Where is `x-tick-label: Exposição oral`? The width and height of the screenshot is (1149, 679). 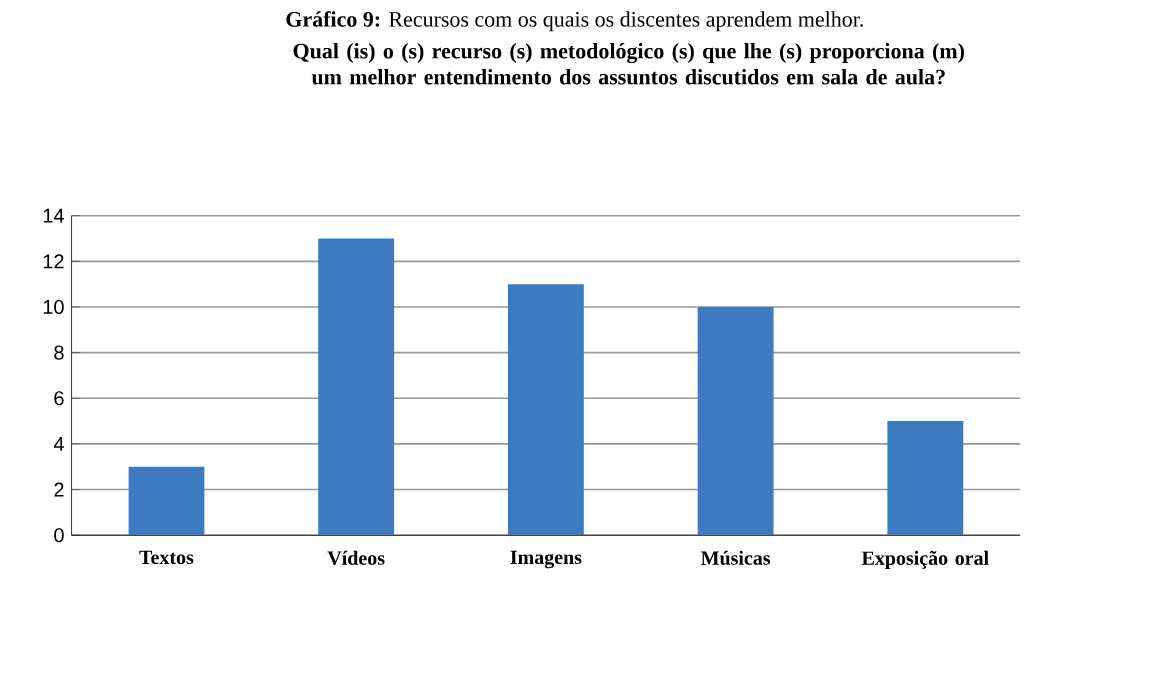
x-tick-label: Exposição oral is located at coordinates (925, 559).